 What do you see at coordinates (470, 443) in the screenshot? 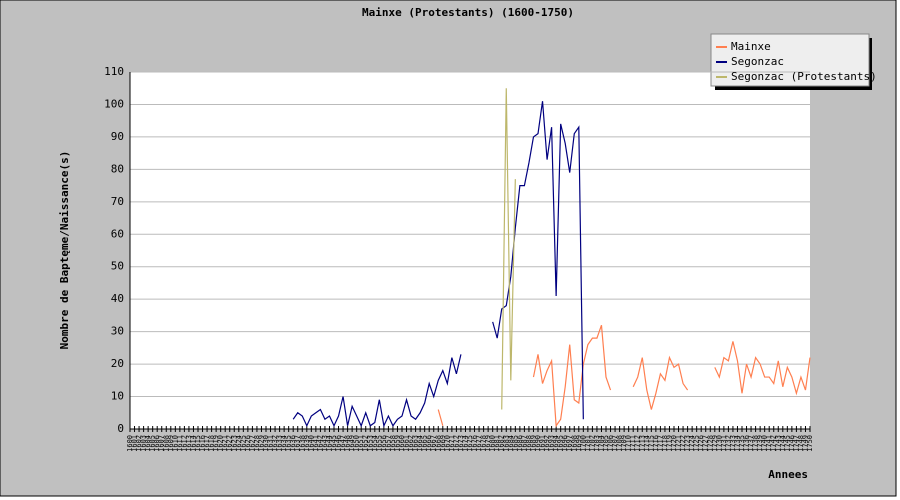
I see `x-tick-label: 1675` at bounding box center [470, 443].